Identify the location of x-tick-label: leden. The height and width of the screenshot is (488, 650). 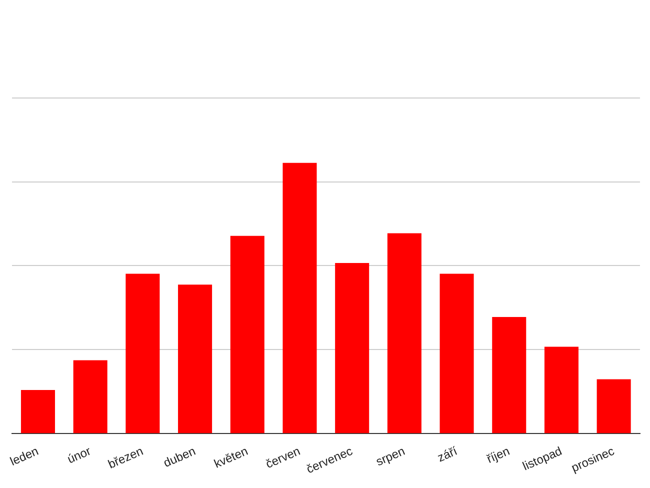
(24, 456).